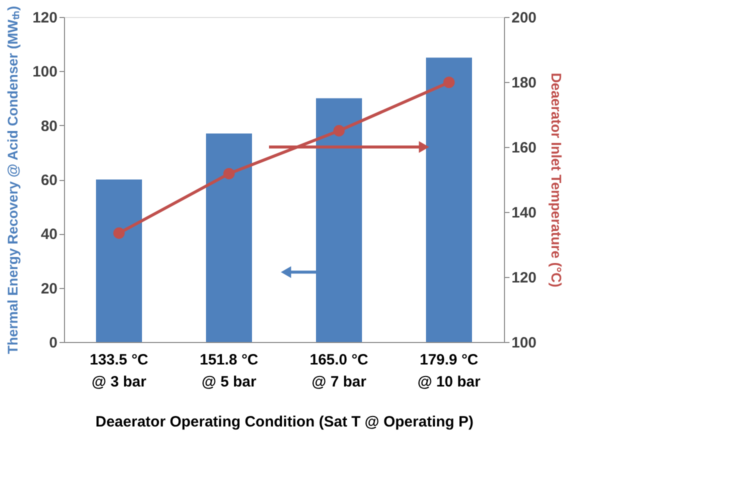 Image resolution: width=732 pixels, height=494 pixels. I want to click on x-tick-label: 133.5 °C @ 3 bar, so click(119, 371).